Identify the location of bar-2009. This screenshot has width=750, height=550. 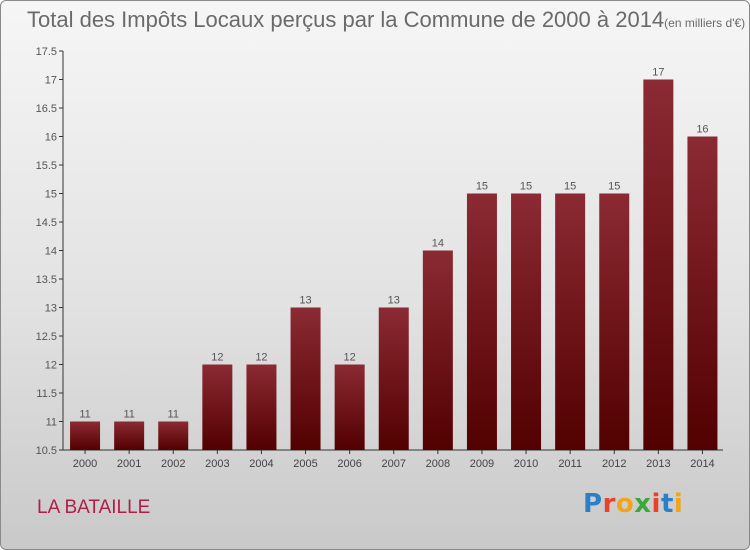
(481, 321).